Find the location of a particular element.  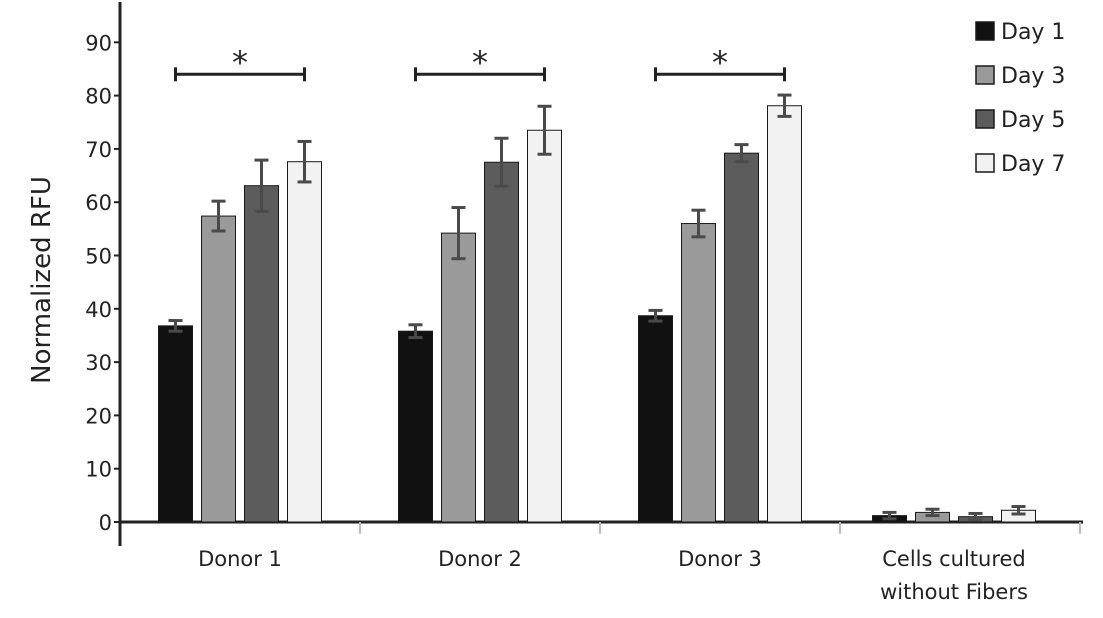

x-category-label: Donor 1 is located at coordinates (240, 559).